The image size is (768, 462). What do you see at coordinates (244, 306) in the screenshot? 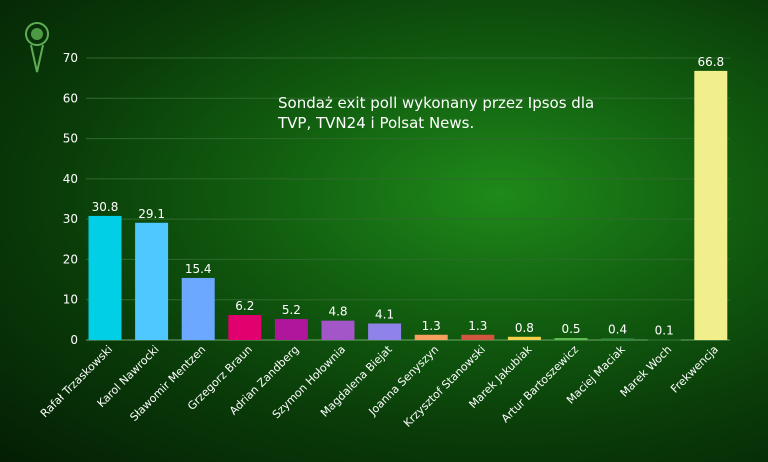
I see `bar-value-label: 6.2` at bounding box center [244, 306].